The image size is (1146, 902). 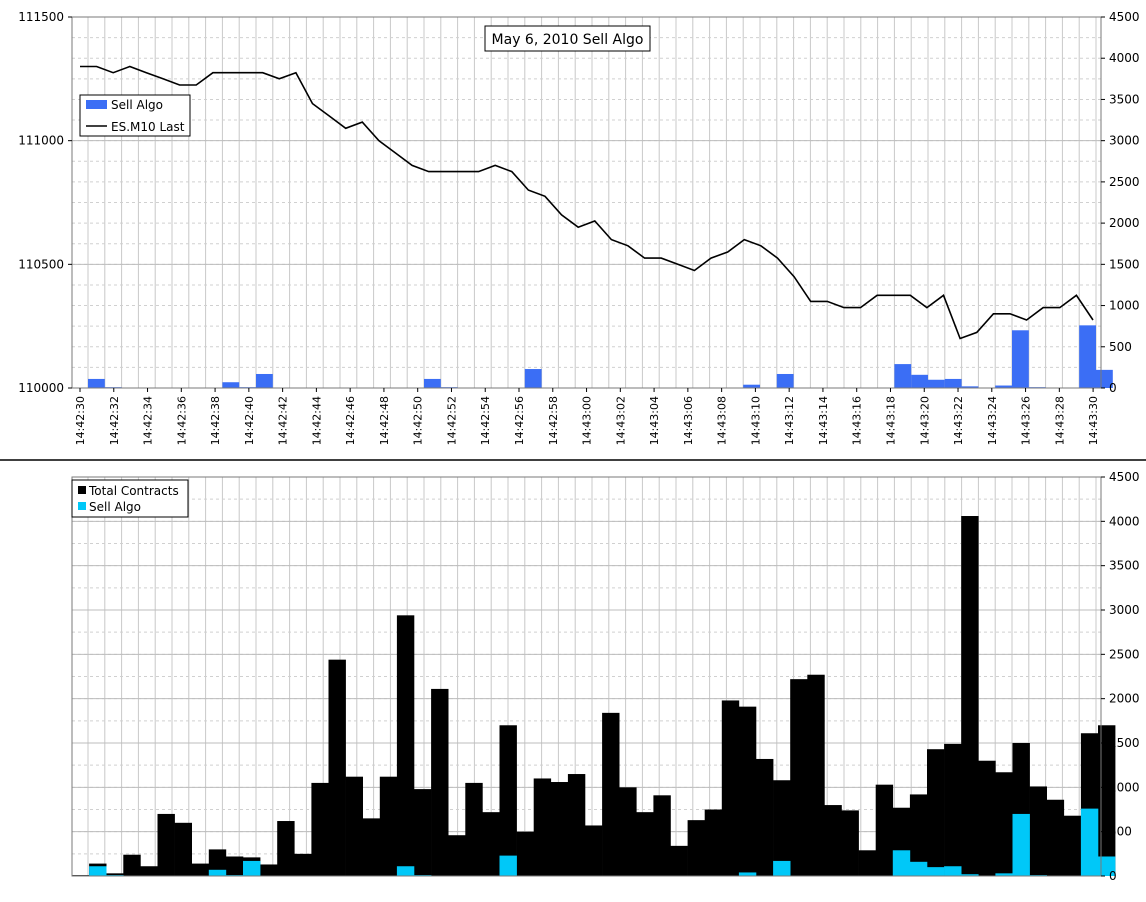 What do you see at coordinates (80, 420) in the screenshot?
I see `x-tick-label: 14:42:30` at bounding box center [80, 420].